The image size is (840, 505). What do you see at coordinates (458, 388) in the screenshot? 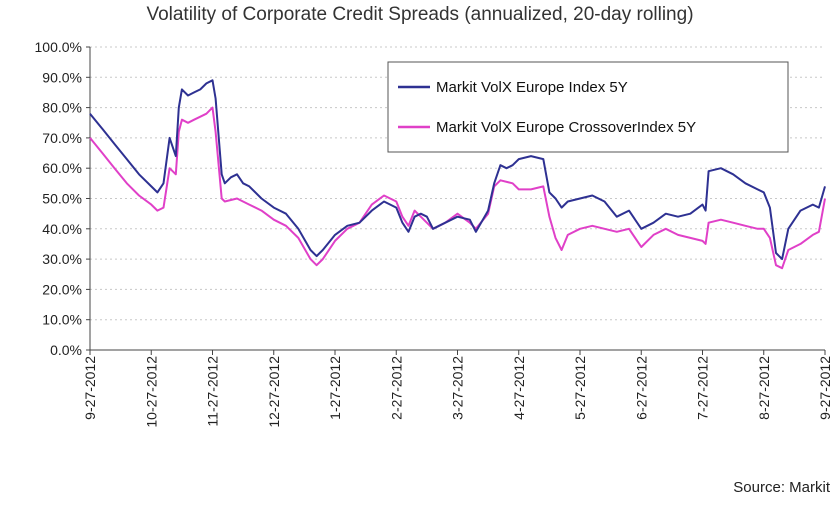
I see `x-tick-label: 3-27-2012` at bounding box center [458, 388].